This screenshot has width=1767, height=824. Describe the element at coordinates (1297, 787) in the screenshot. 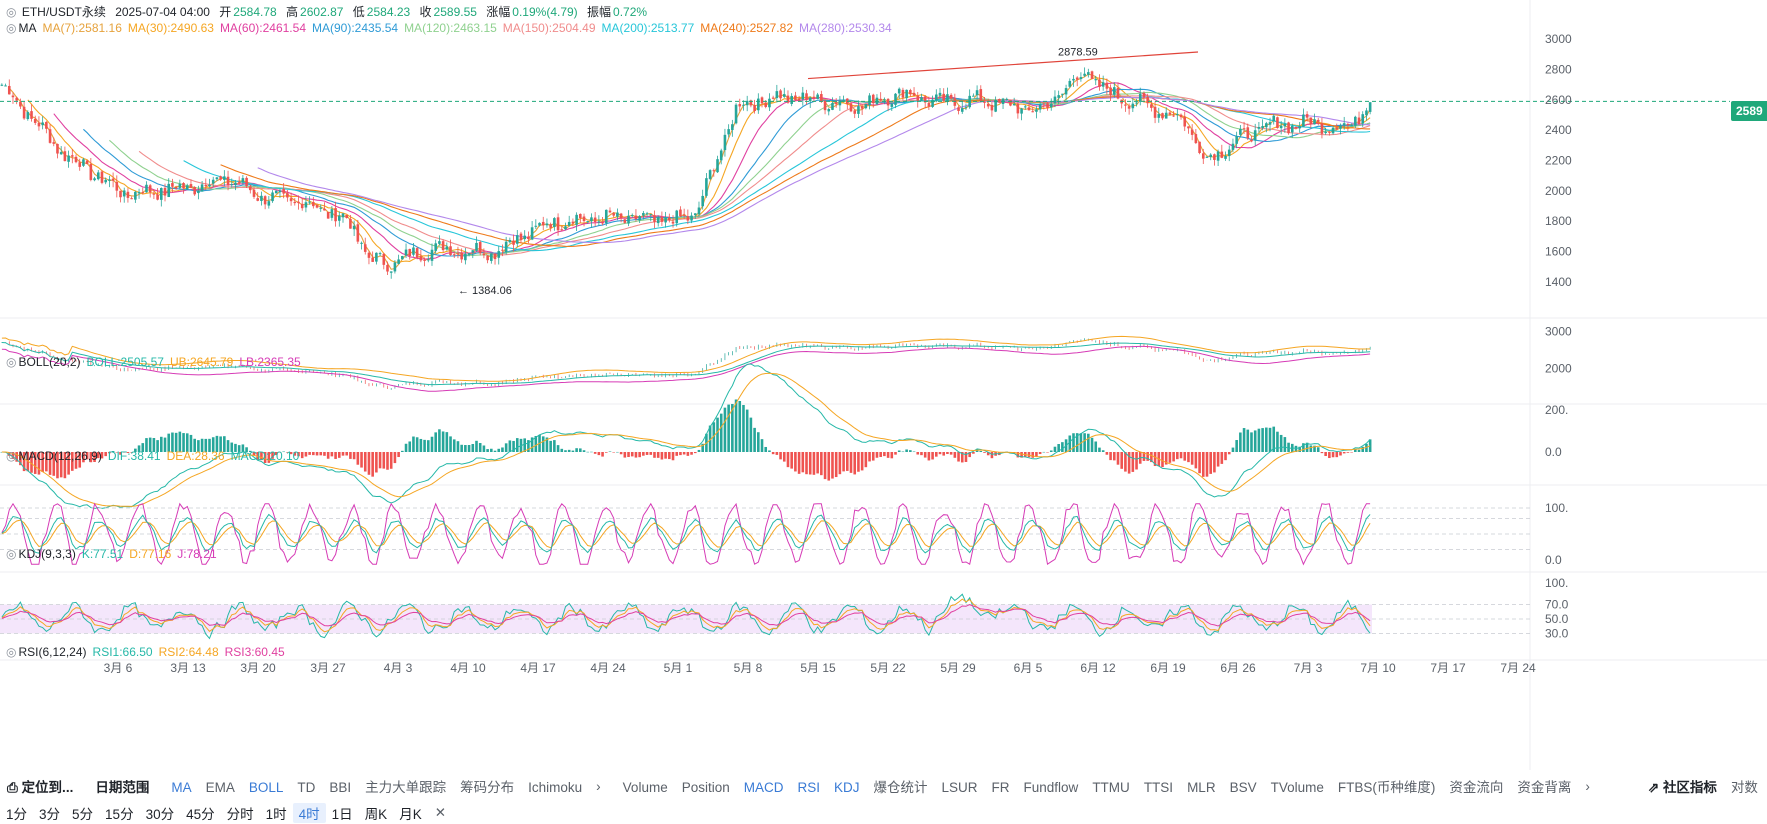

I see `sub-indicator-13: TVolume` at that location.